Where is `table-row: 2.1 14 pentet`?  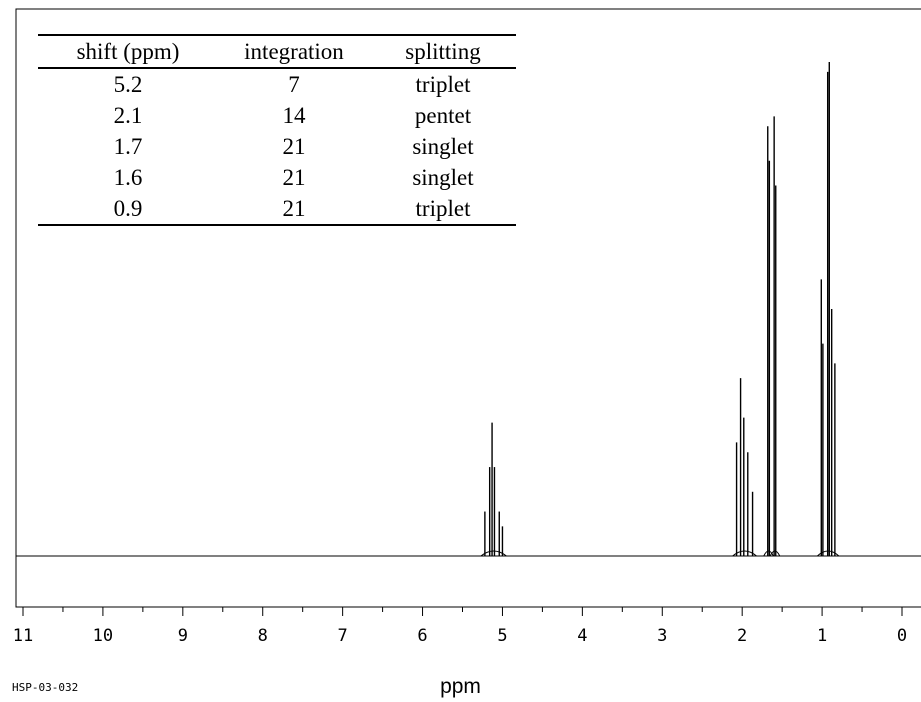 table-row: 2.1 14 pentet is located at coordinates (277, 115).